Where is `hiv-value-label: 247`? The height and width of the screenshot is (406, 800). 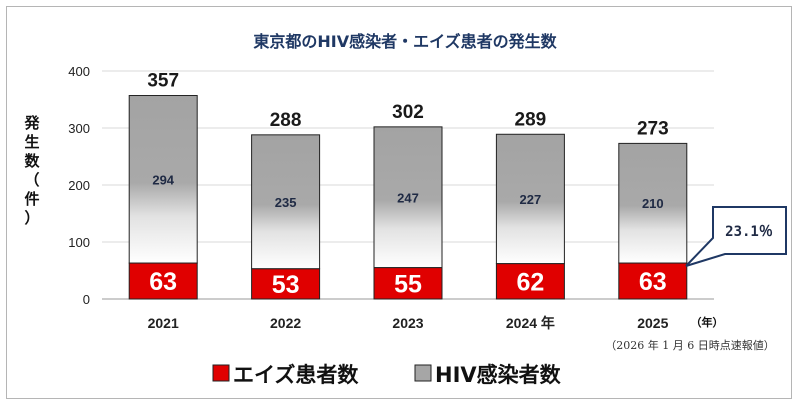 hiv-value-label: 247 is located at coordinates (408, 197).